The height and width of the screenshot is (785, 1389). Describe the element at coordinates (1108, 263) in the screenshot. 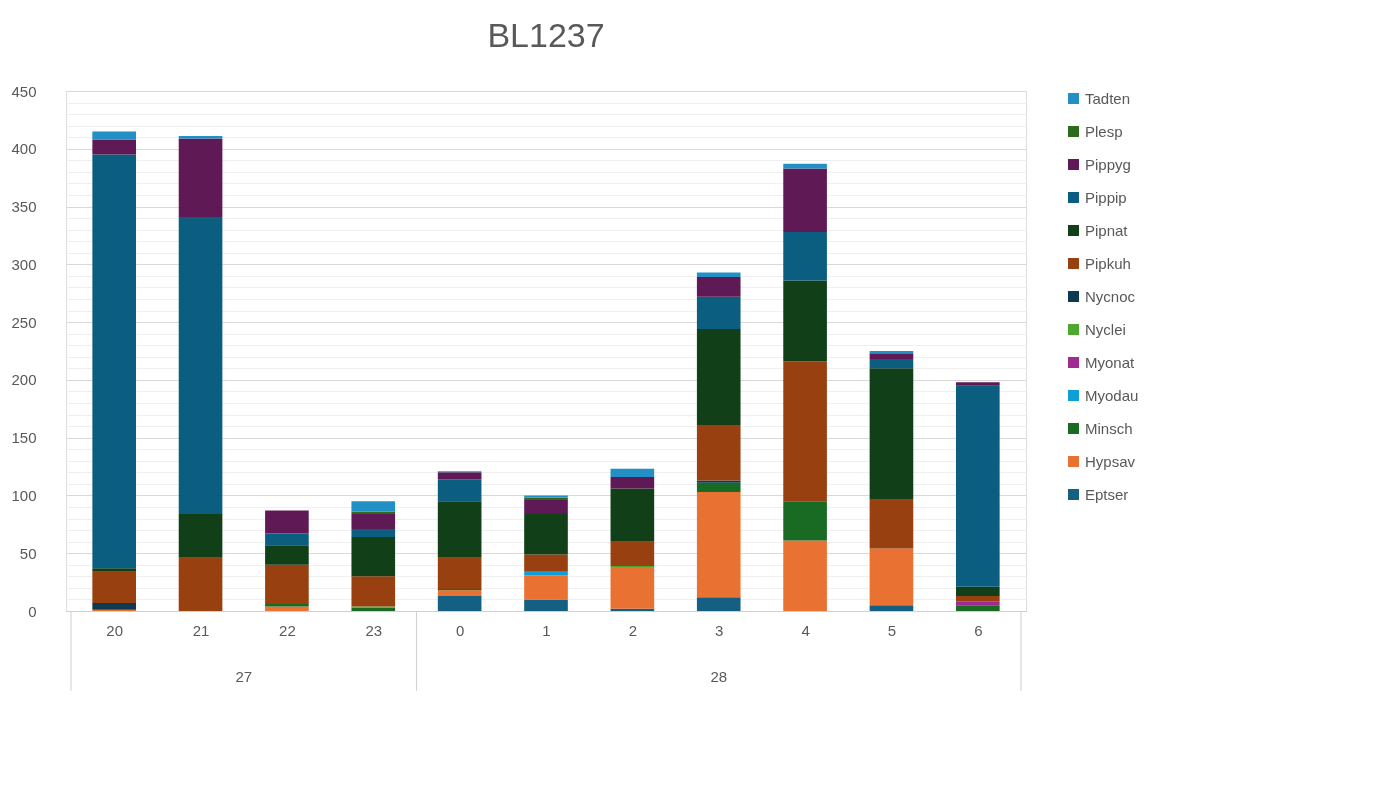

I see `legend-label: Pipkuh` at that location.